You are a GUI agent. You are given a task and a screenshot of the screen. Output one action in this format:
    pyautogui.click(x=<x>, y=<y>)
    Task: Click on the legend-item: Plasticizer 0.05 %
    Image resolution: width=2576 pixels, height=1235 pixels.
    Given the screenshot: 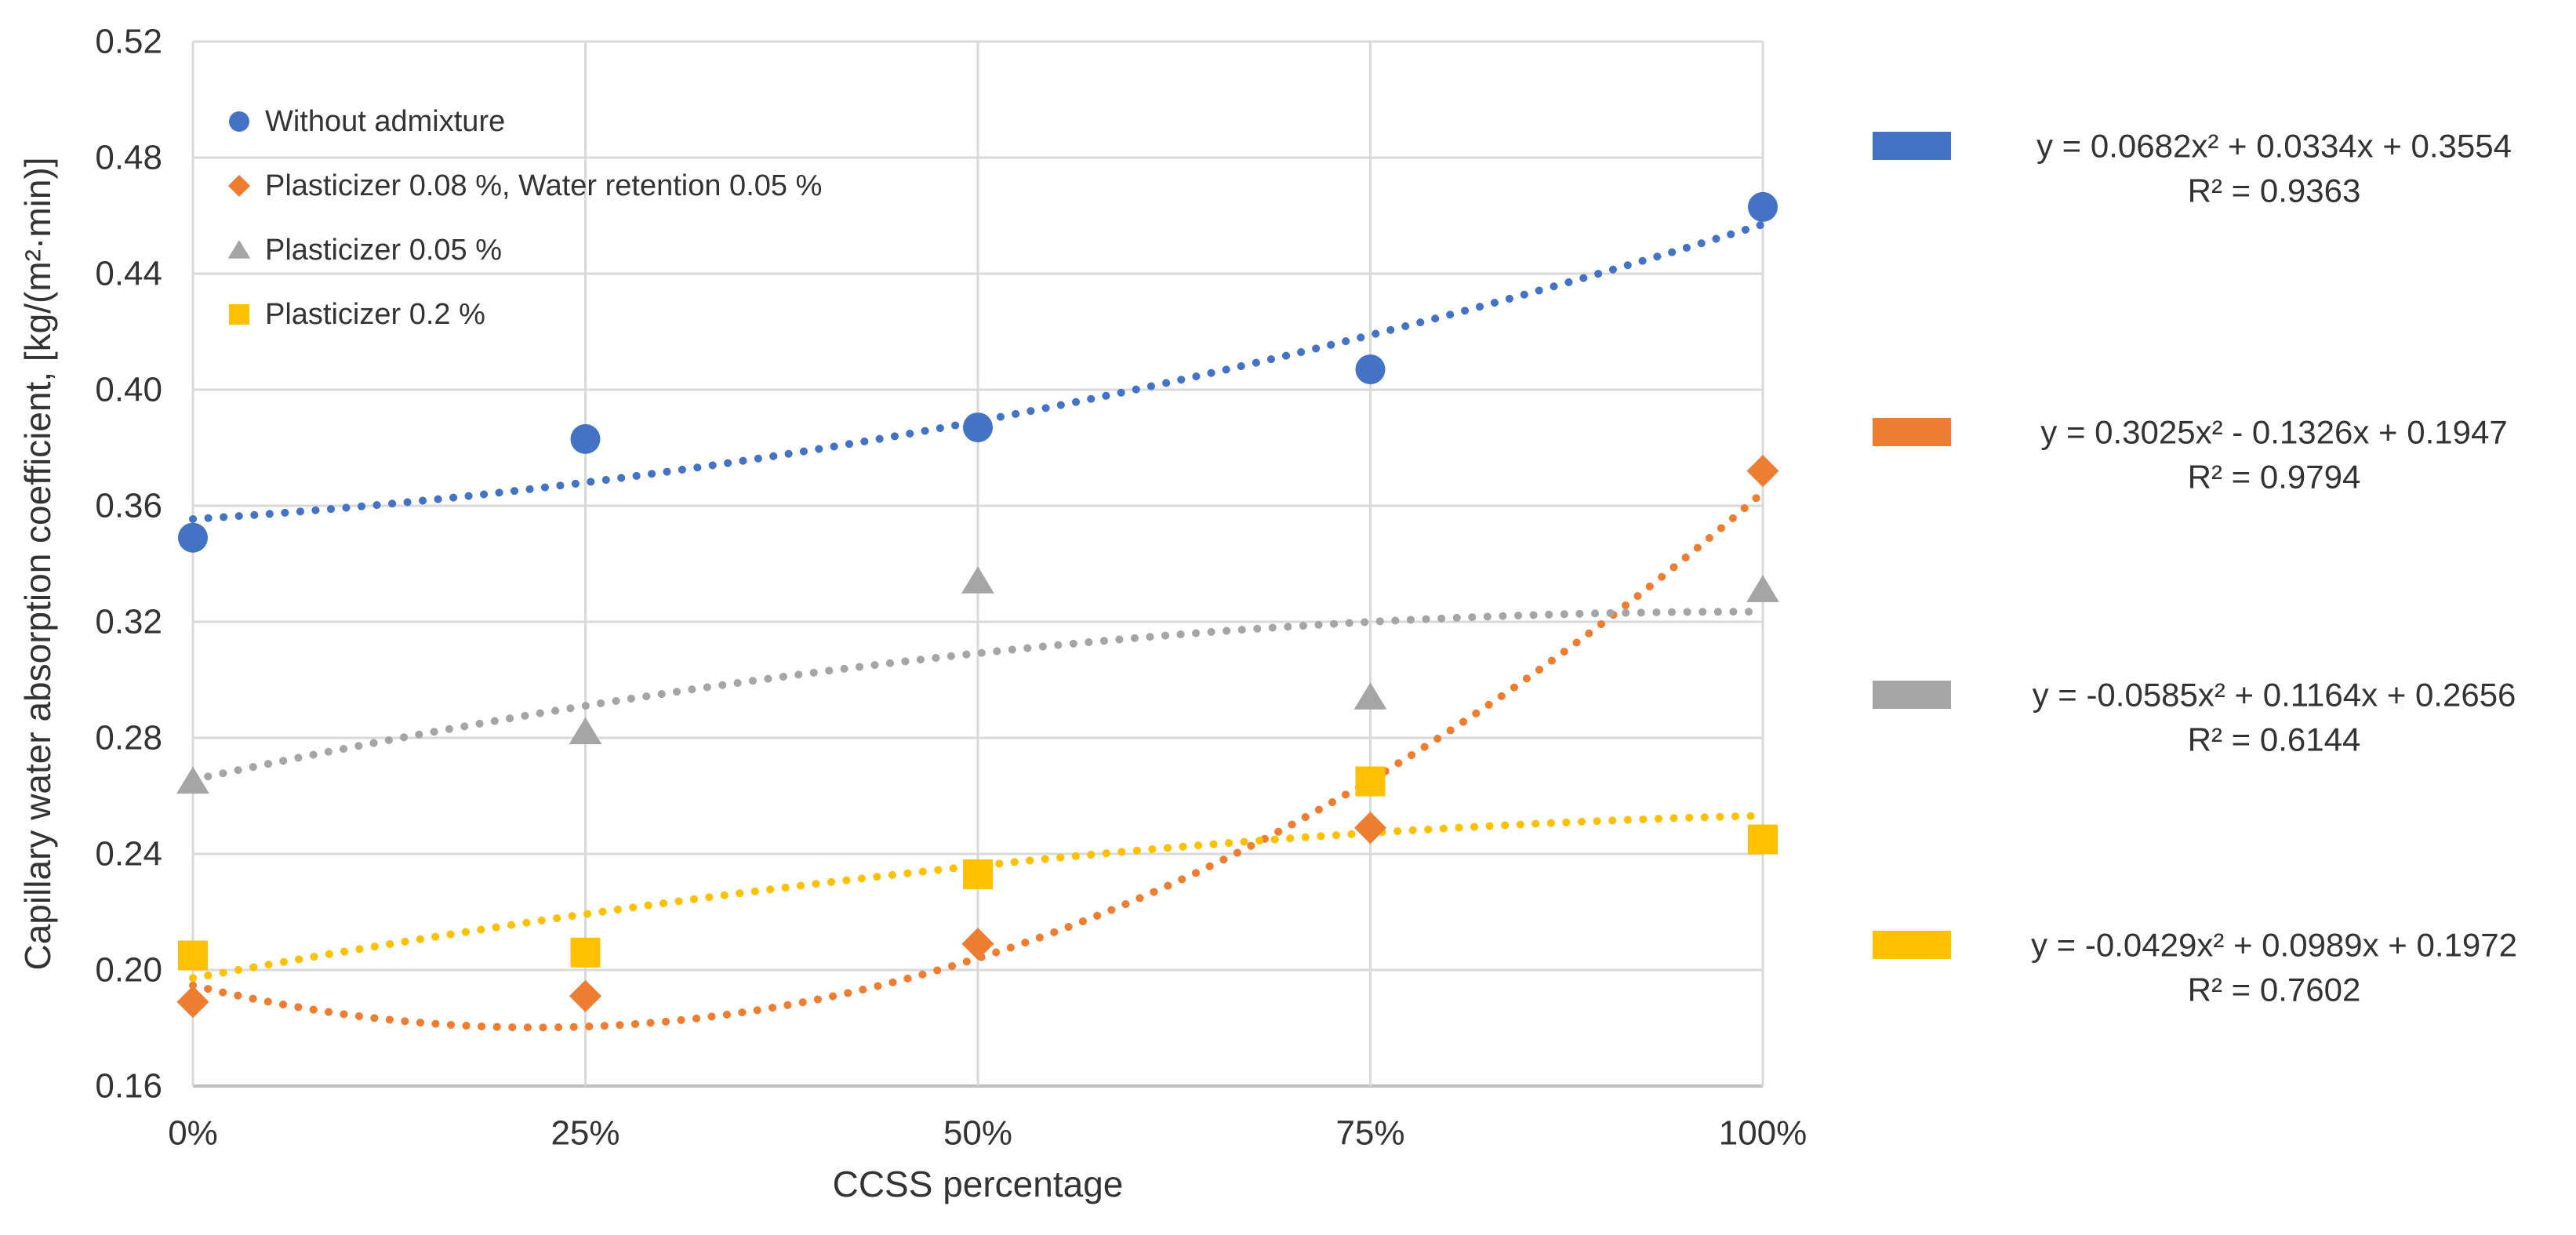 What is the action you would take?
    pyautogui.click(x=364, y=250)
    